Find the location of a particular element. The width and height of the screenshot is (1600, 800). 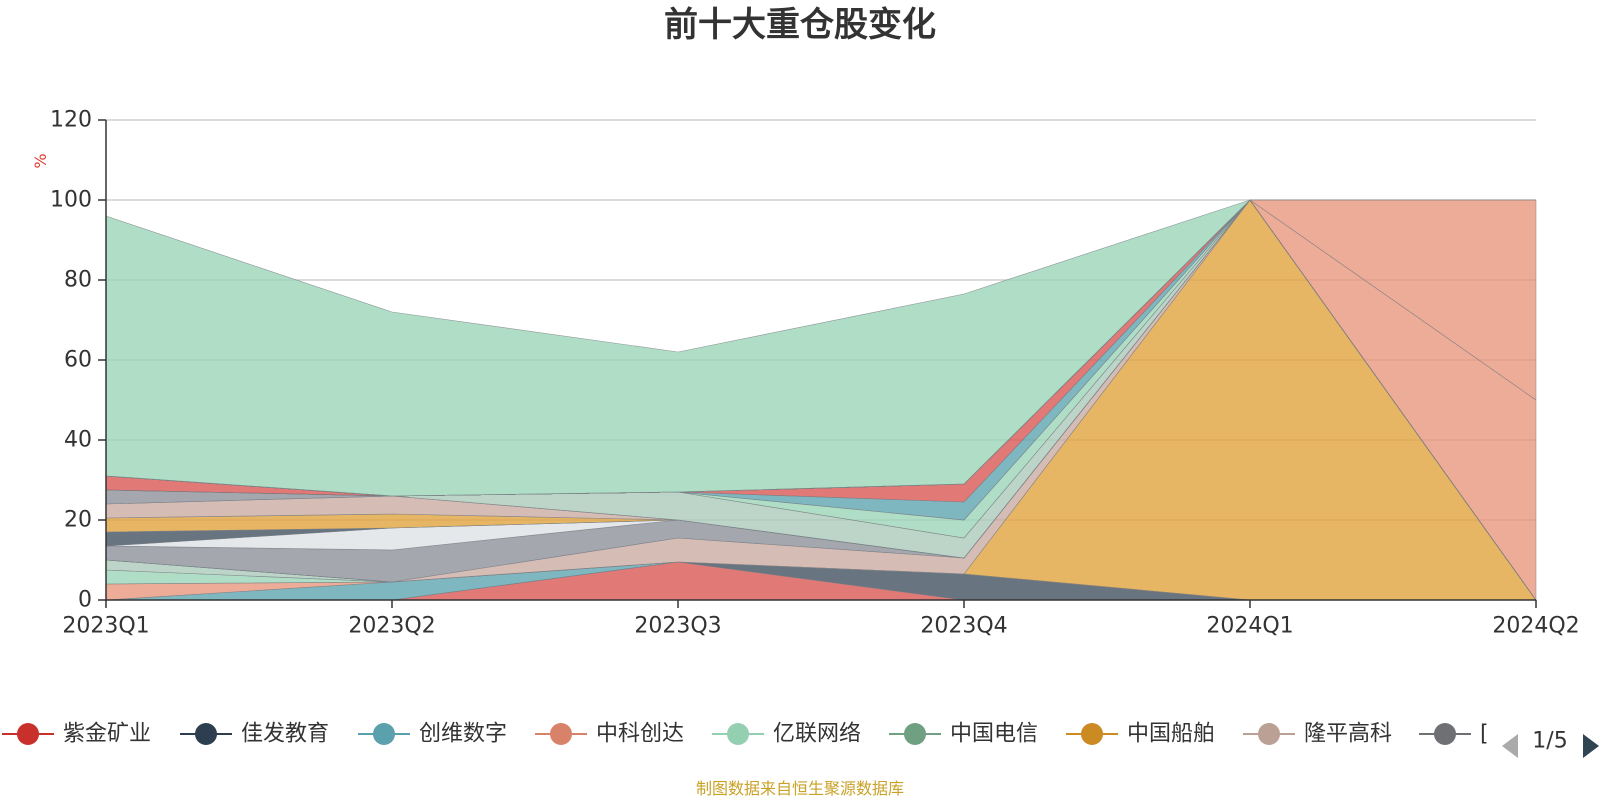

y-tick-label: 0 is located at coordinates (85, 600).